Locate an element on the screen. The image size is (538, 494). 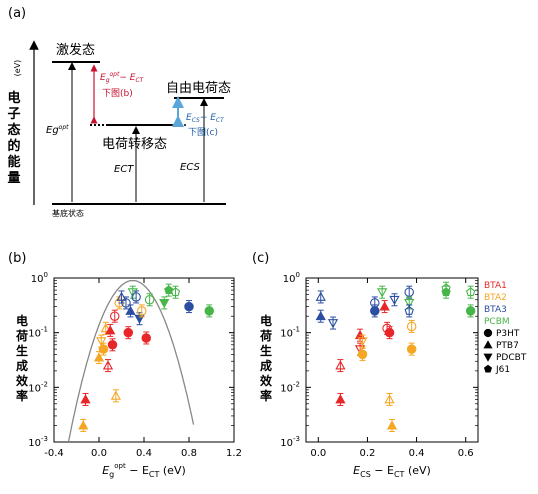
legend-donor: P3HT is located at coordinates (508, 334).